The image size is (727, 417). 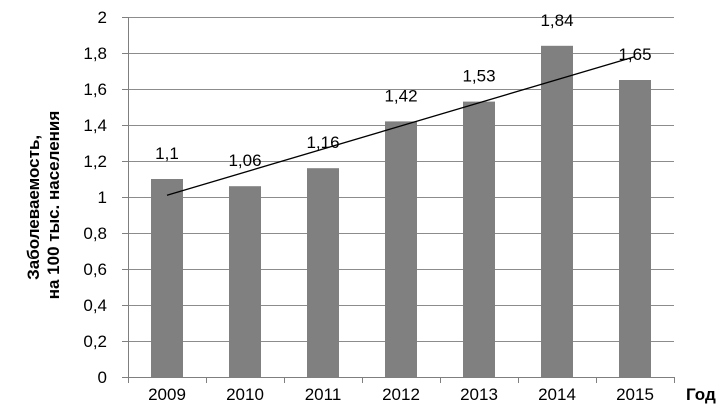 I want to click on y-axis-title-line-1: Заболеваемость,, so click(x=33, y=207).